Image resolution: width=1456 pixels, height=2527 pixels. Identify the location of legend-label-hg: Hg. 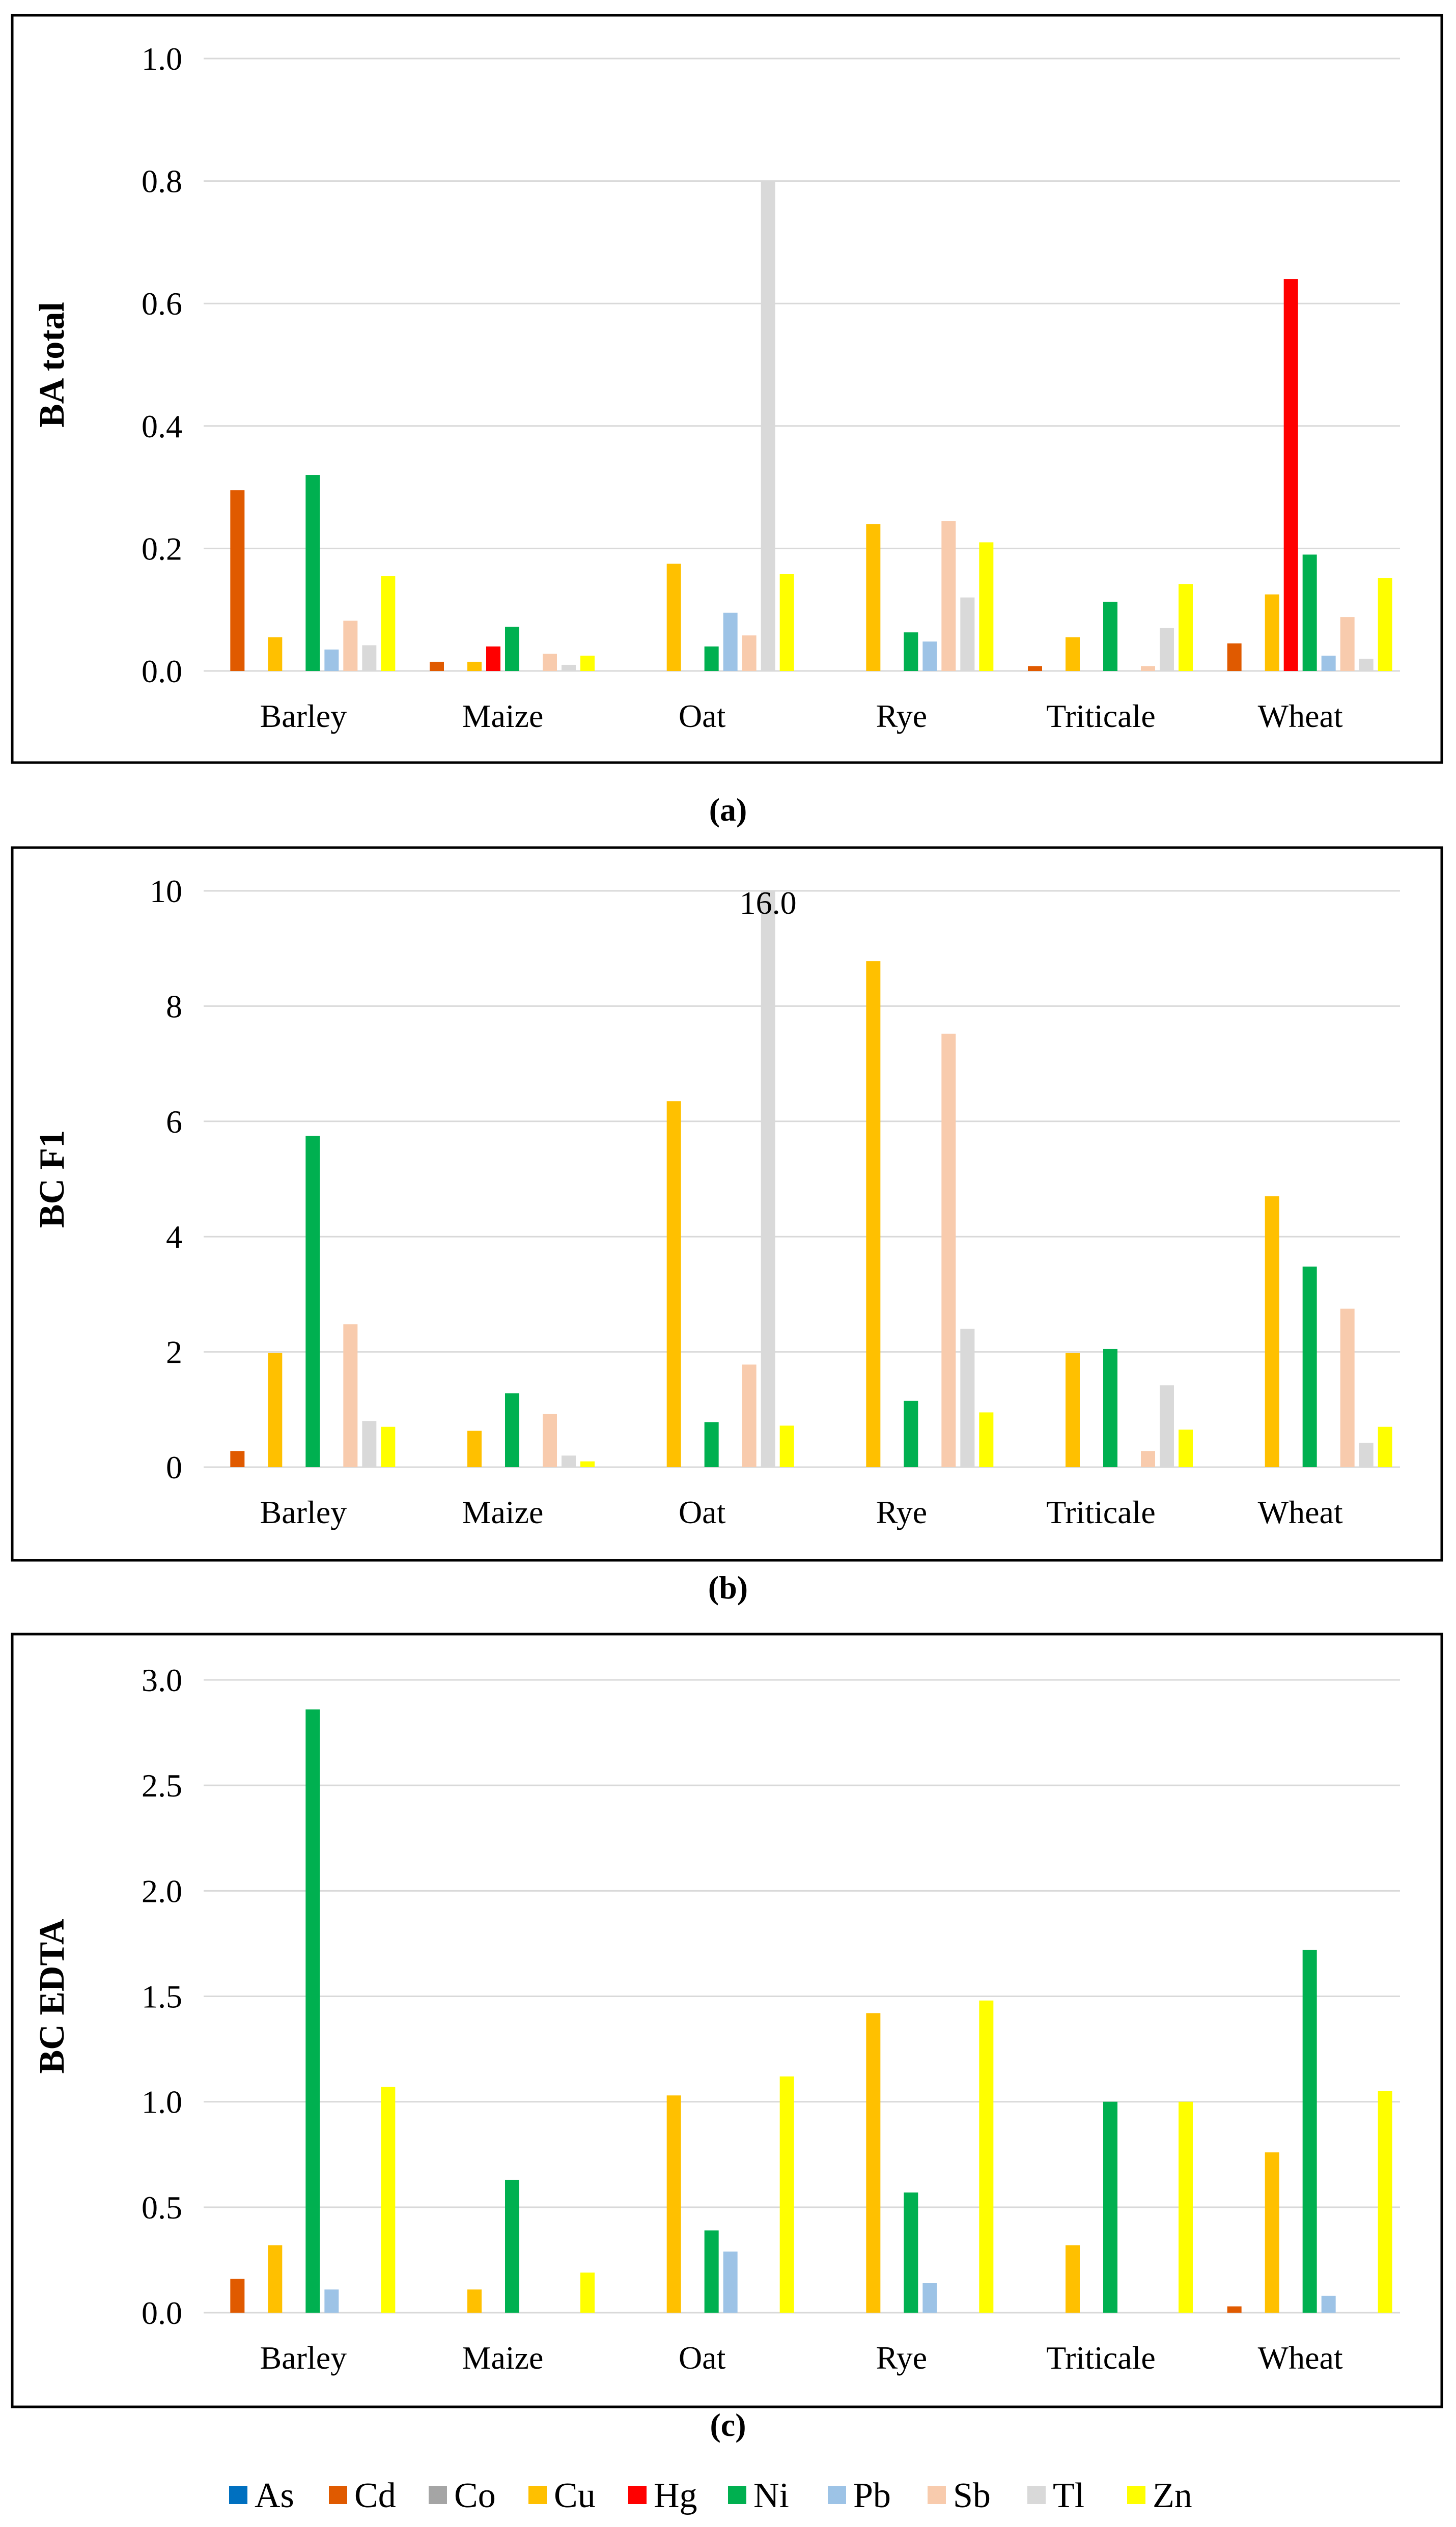
(675, 2495).